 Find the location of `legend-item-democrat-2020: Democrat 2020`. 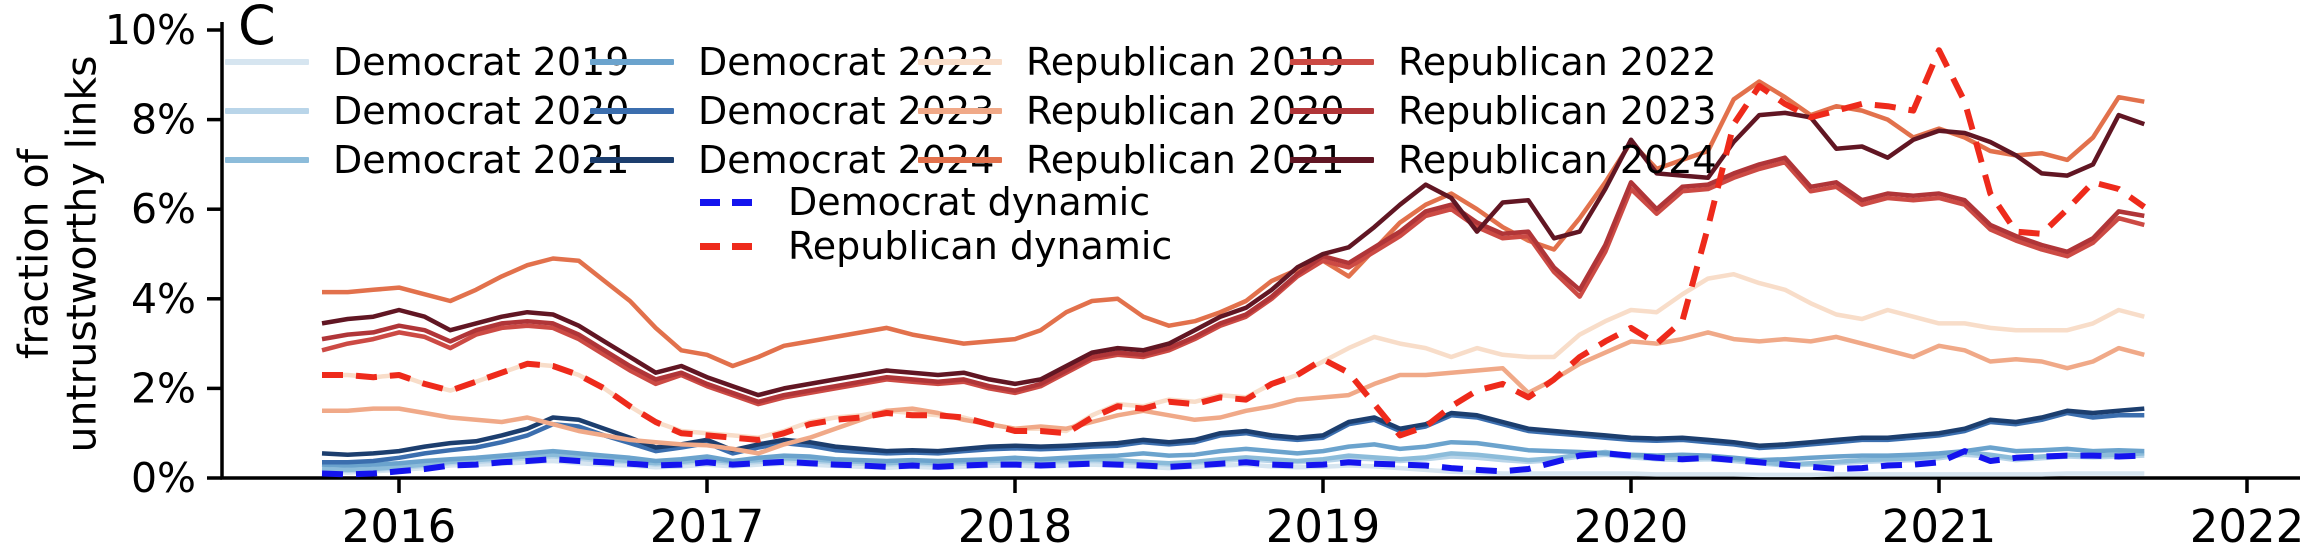

legend-item-democrat-2020: Democrat 2020 is located at coordinates (427, 111).